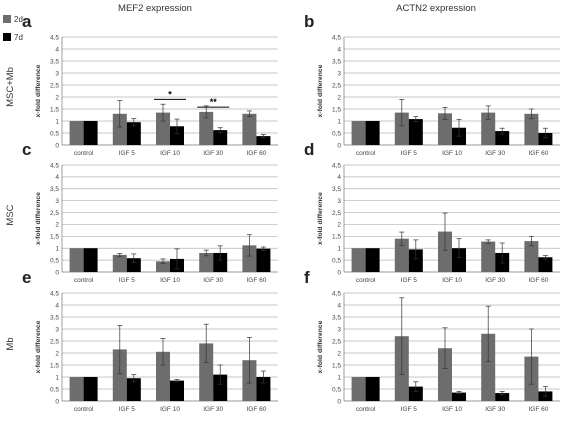  What do you see at coordinates (18, 37) in the screenshot?
I see `legend-label-7d: 7d` at bounding box center [18, 37].